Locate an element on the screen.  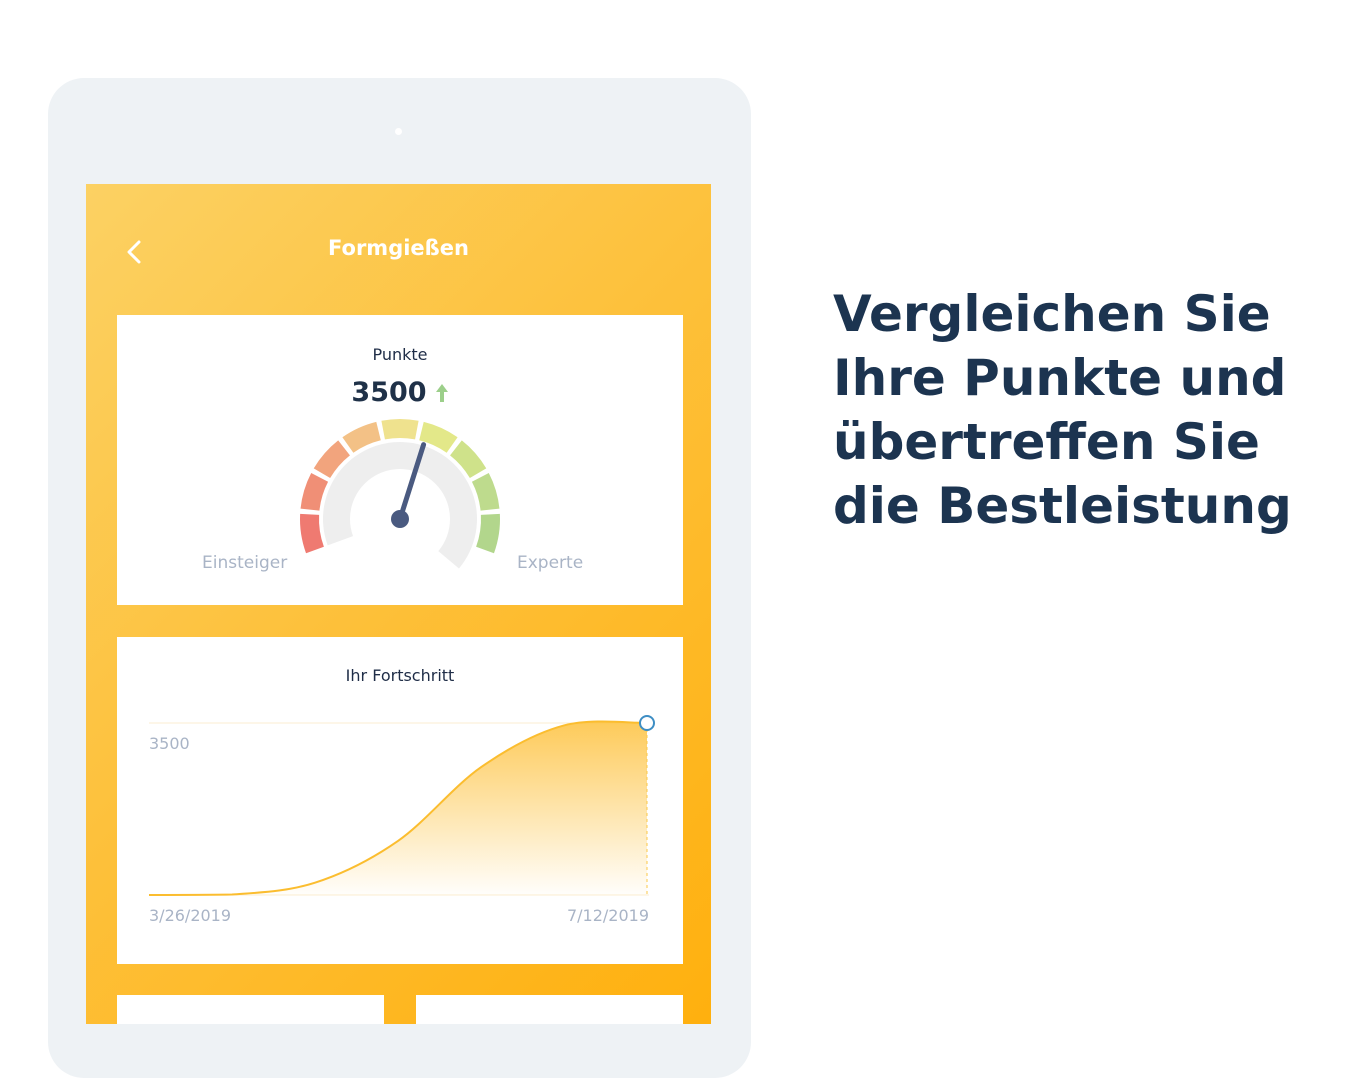
gauge-min-label: Einsteiger is located at coordinates (245, 563).